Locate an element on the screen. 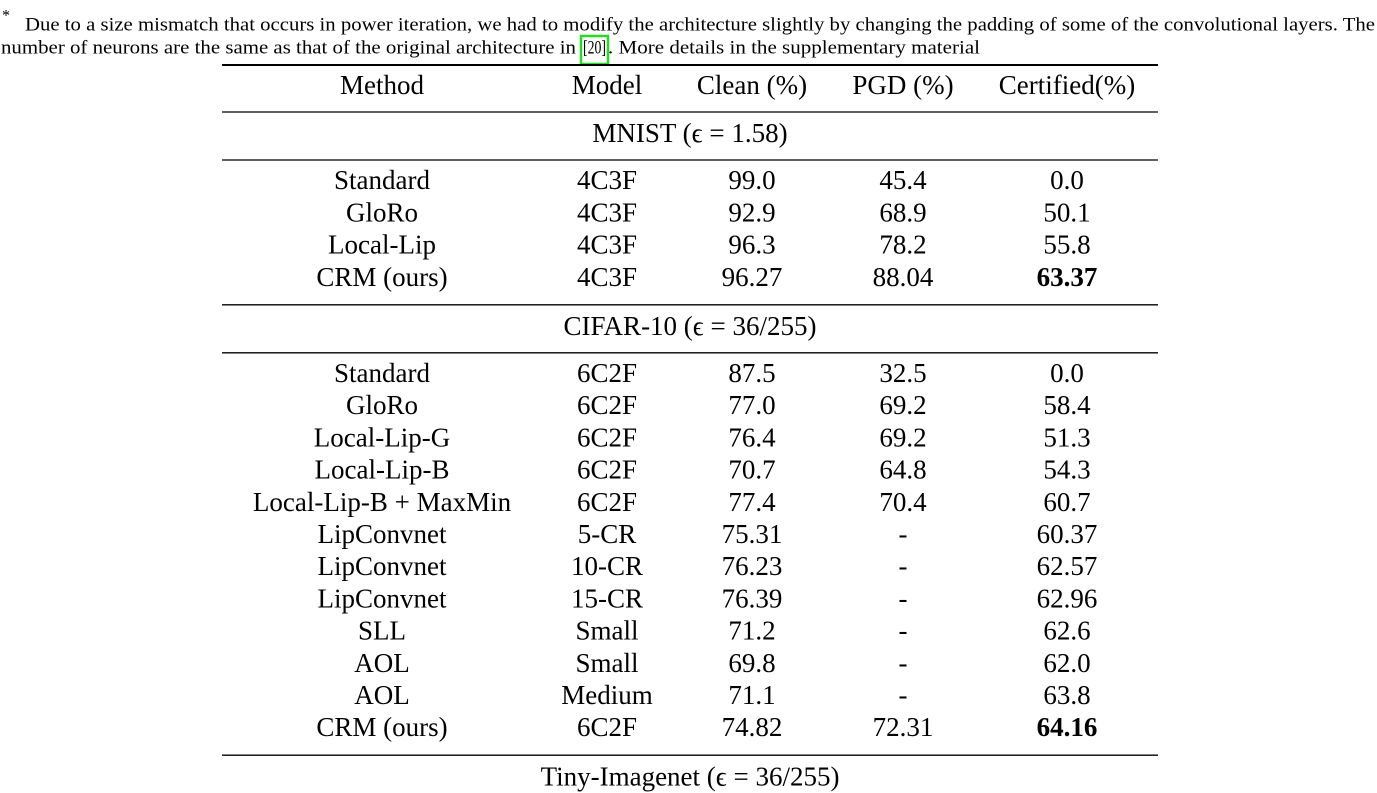  table-cell: 78.2 is located at coordinates (902, 245).